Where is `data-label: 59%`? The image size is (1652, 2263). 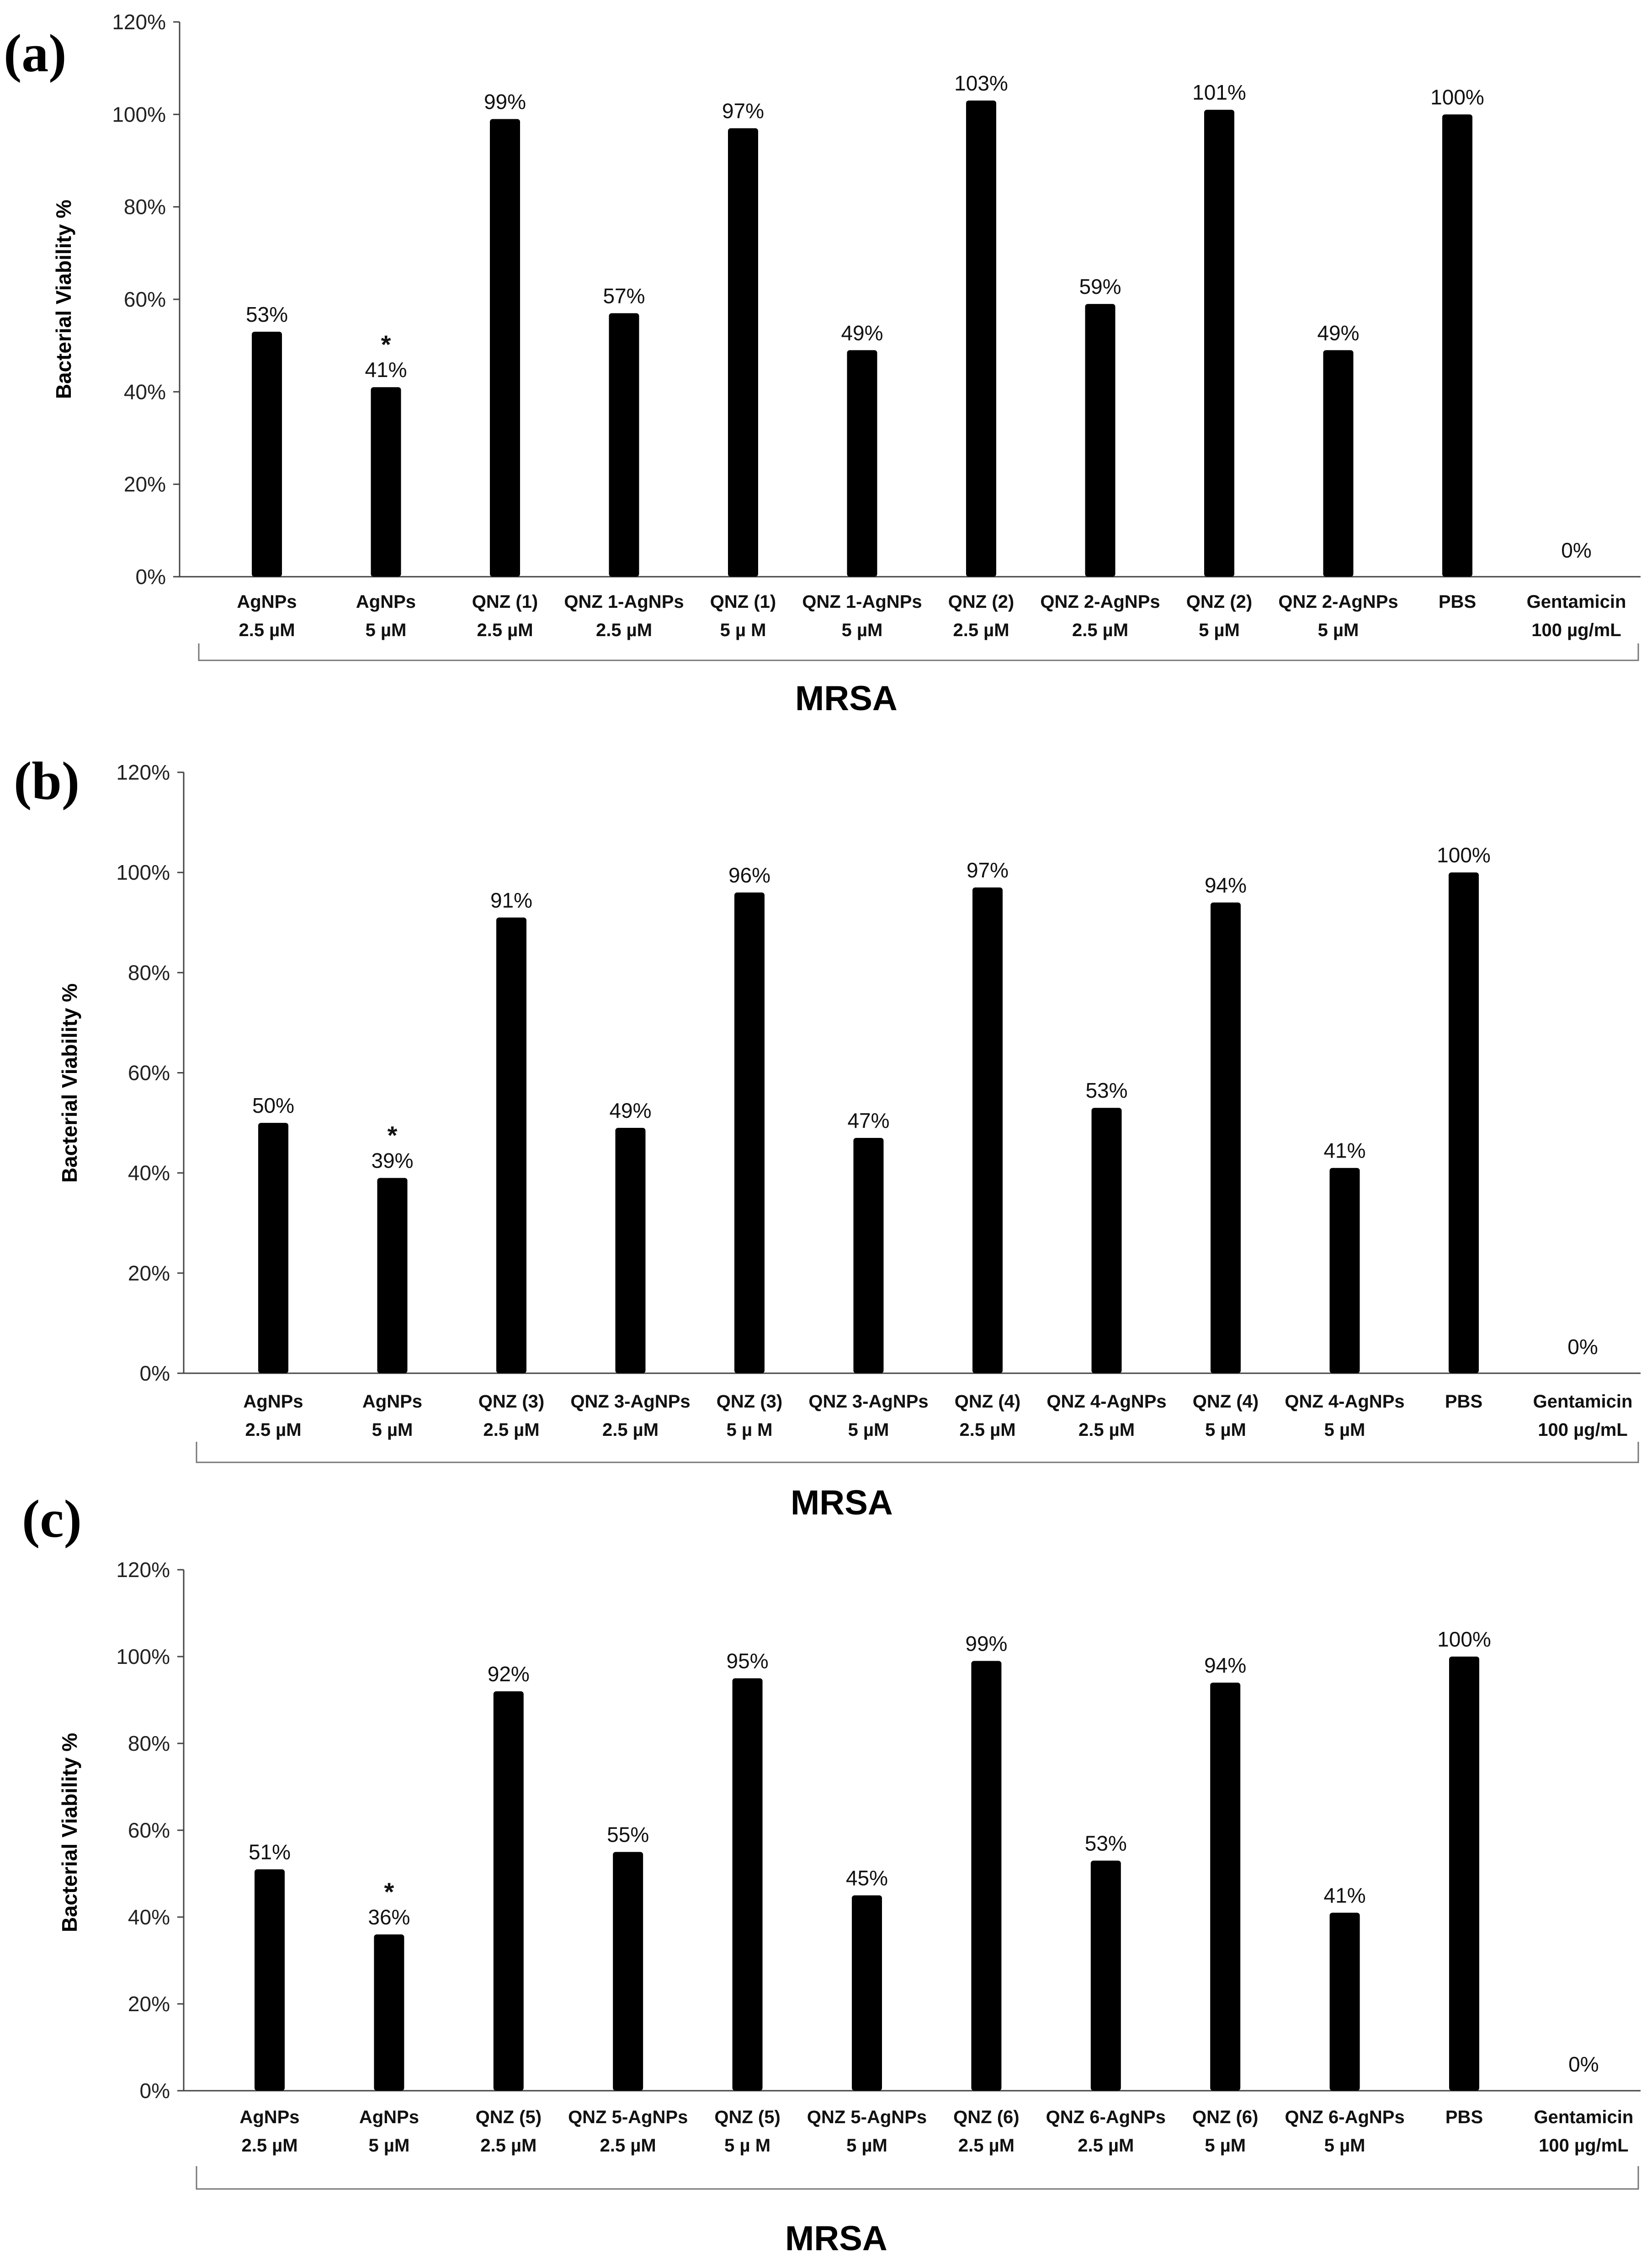
data-label: 59% is located at coordinates (1100, 286).